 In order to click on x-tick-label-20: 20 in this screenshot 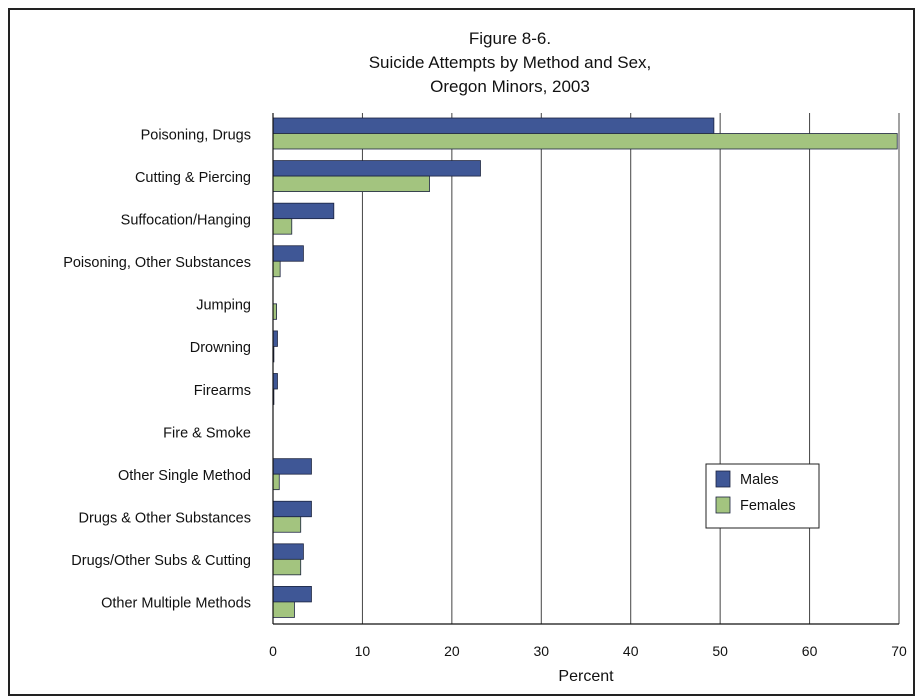, I will do `click(452, 651)`.